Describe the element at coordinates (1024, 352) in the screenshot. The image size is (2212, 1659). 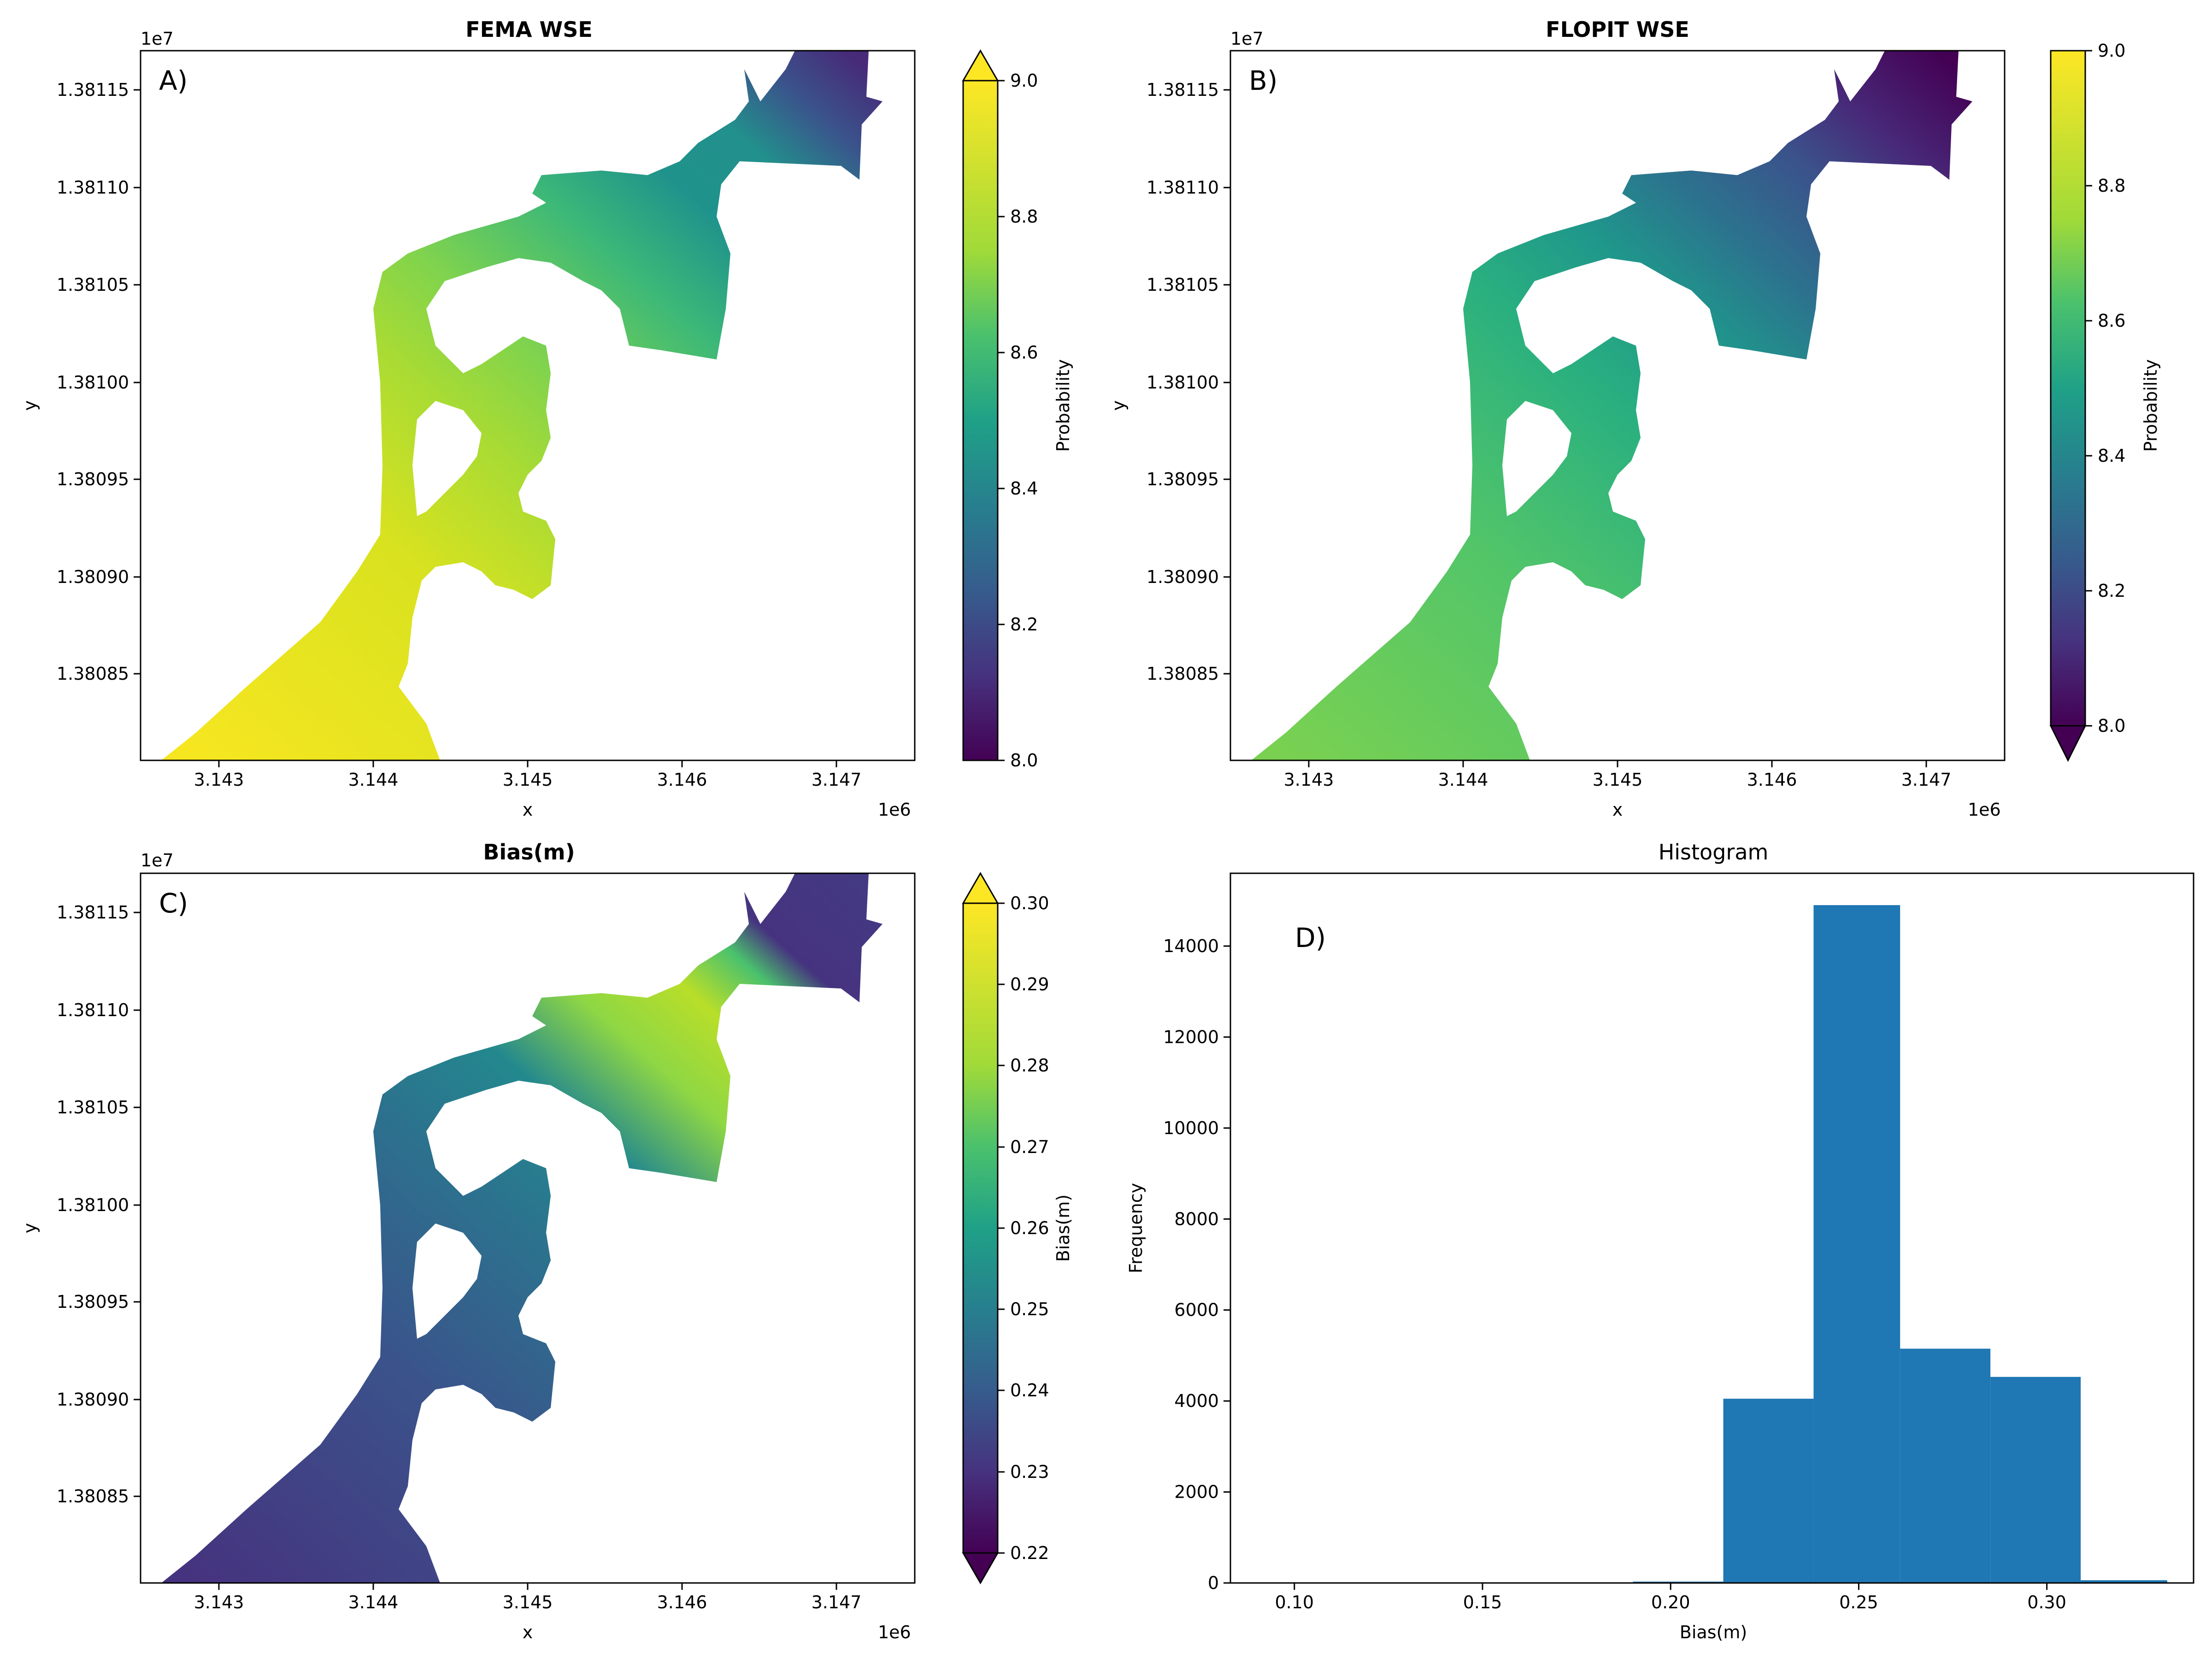
I see `colorbar-tick: 8.6` at that location.